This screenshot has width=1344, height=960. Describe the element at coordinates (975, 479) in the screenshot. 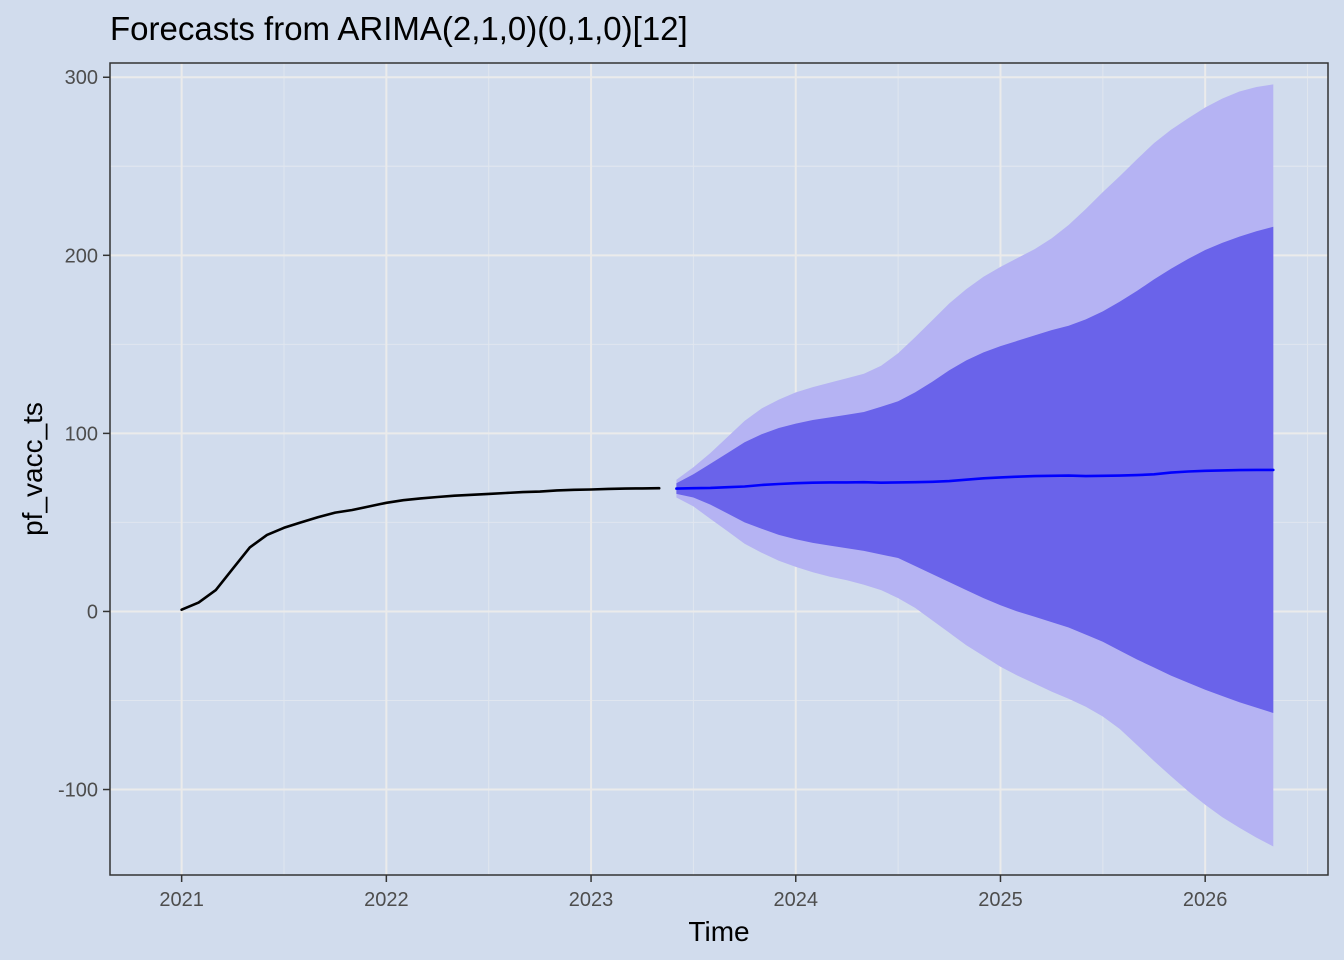

I see `forecast-line` at that location.